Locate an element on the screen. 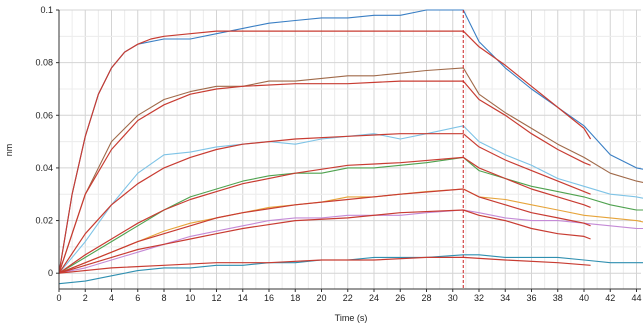  x-tick-label: 40 is located at coordinates (584, 298).